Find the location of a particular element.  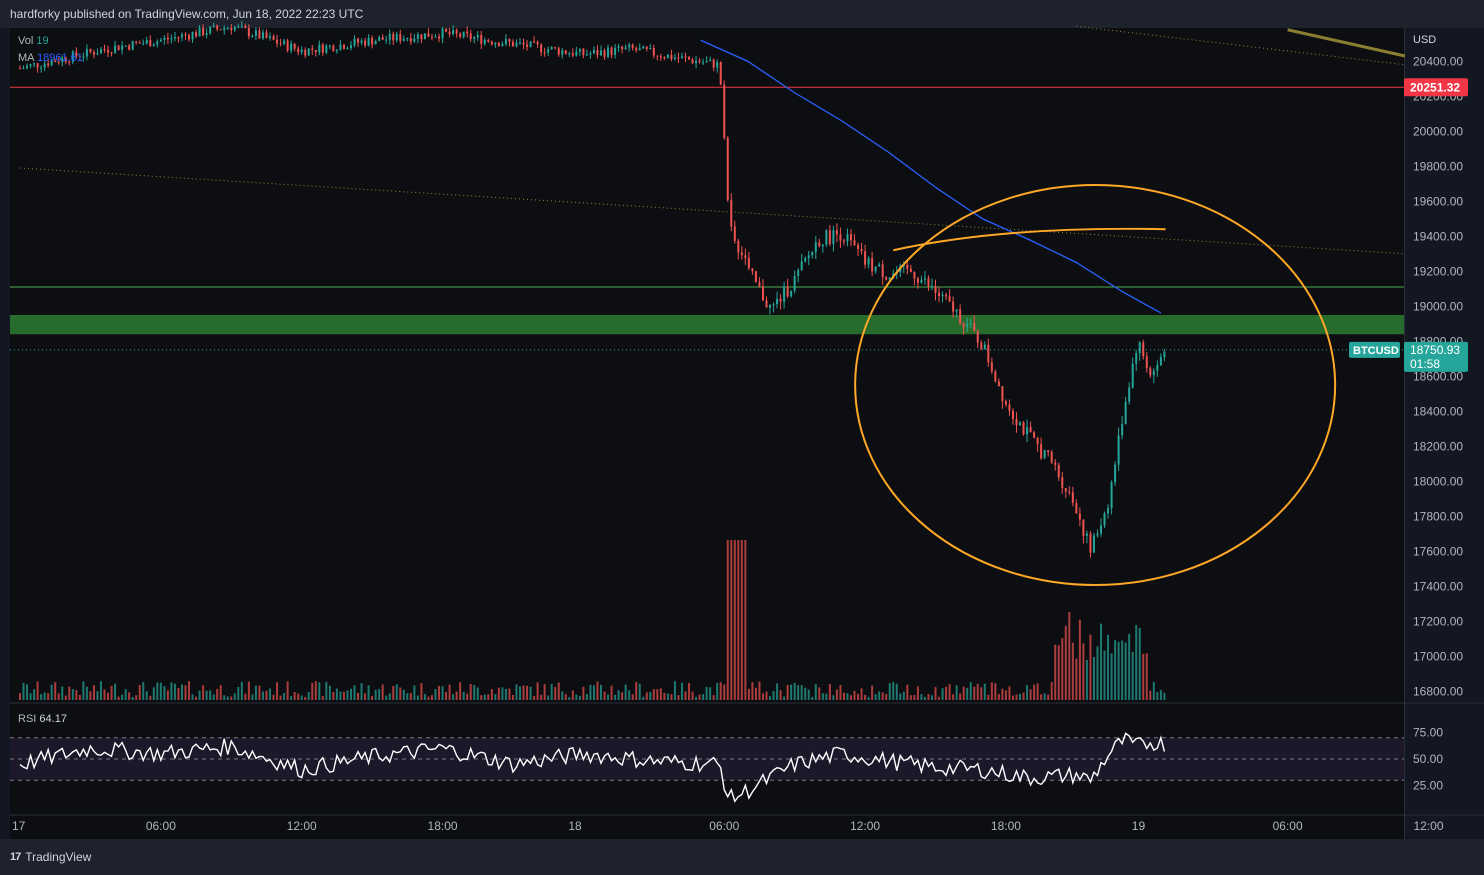

tradingview-brand: 17 TradingView is located at coordinates (50, 857).